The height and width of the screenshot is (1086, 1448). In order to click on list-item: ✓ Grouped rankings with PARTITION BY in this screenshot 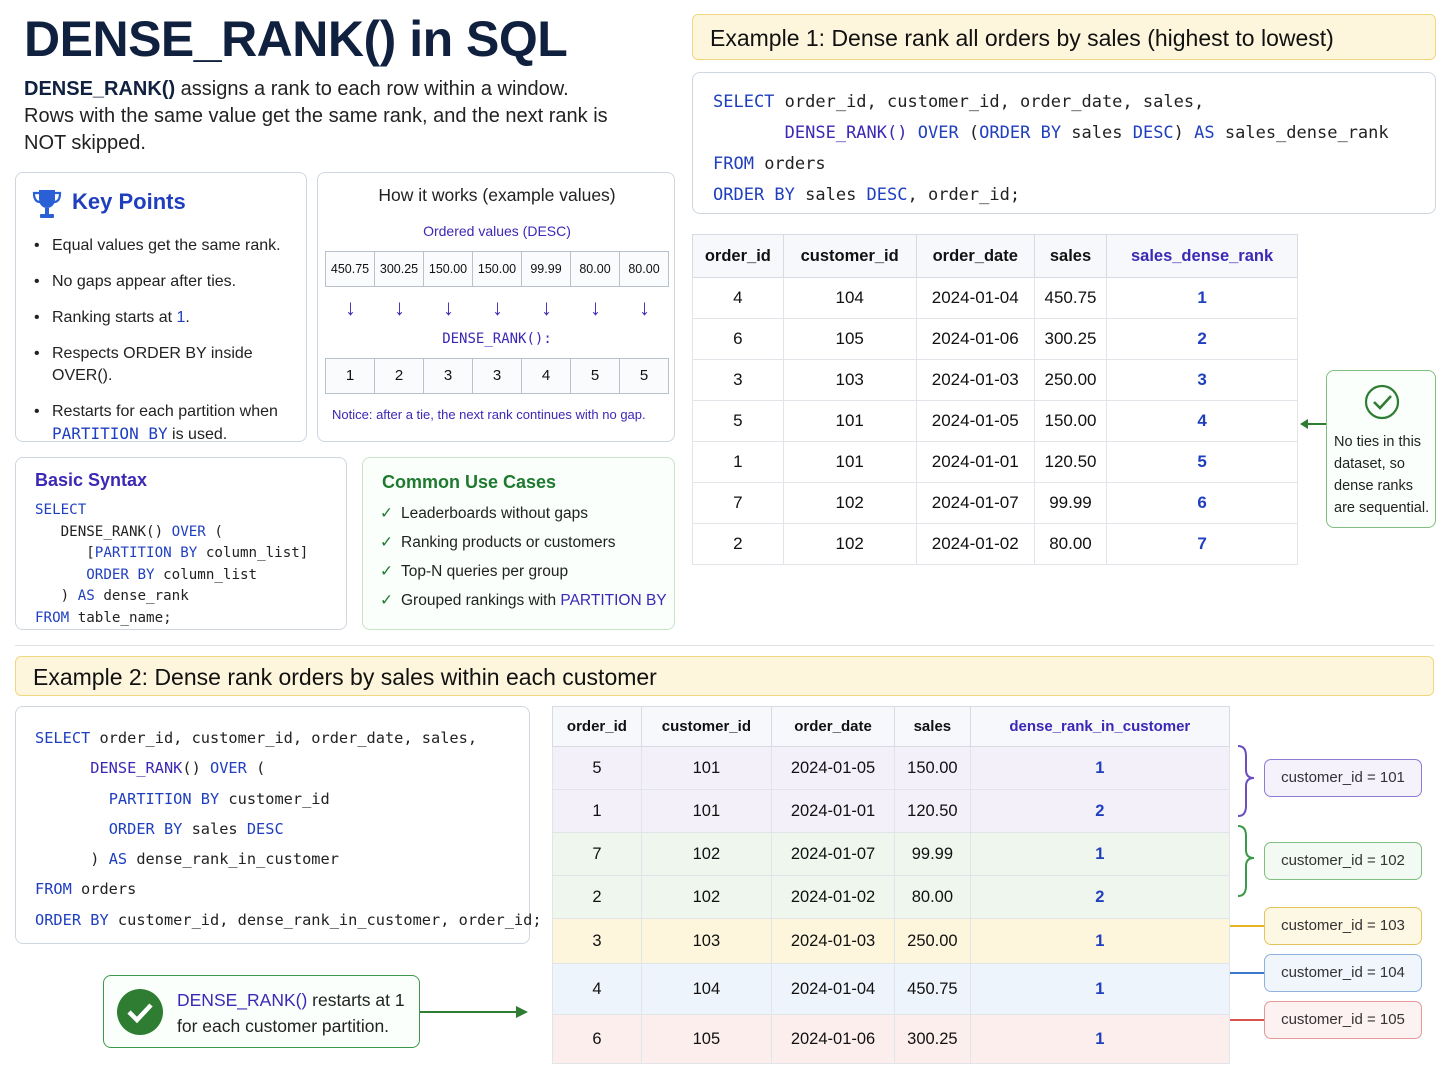, I will do `click(523, 600)`.